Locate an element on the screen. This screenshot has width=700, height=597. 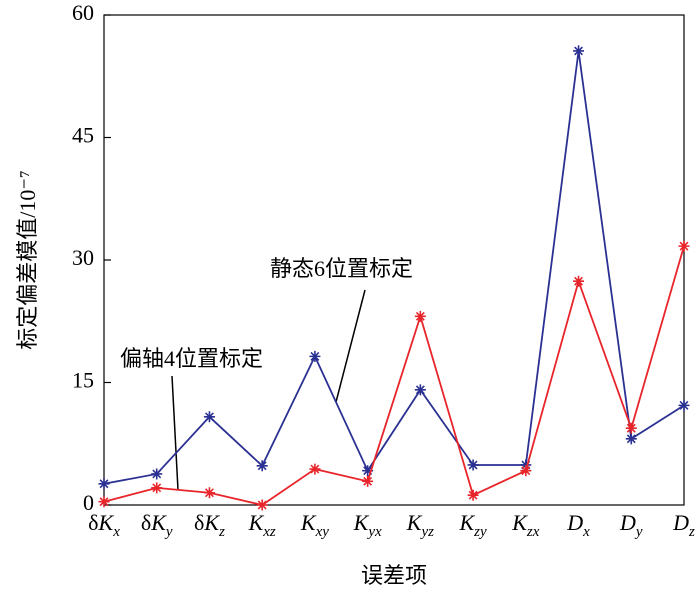
x-tick-label: δKx is located at coordinates (104, 525).